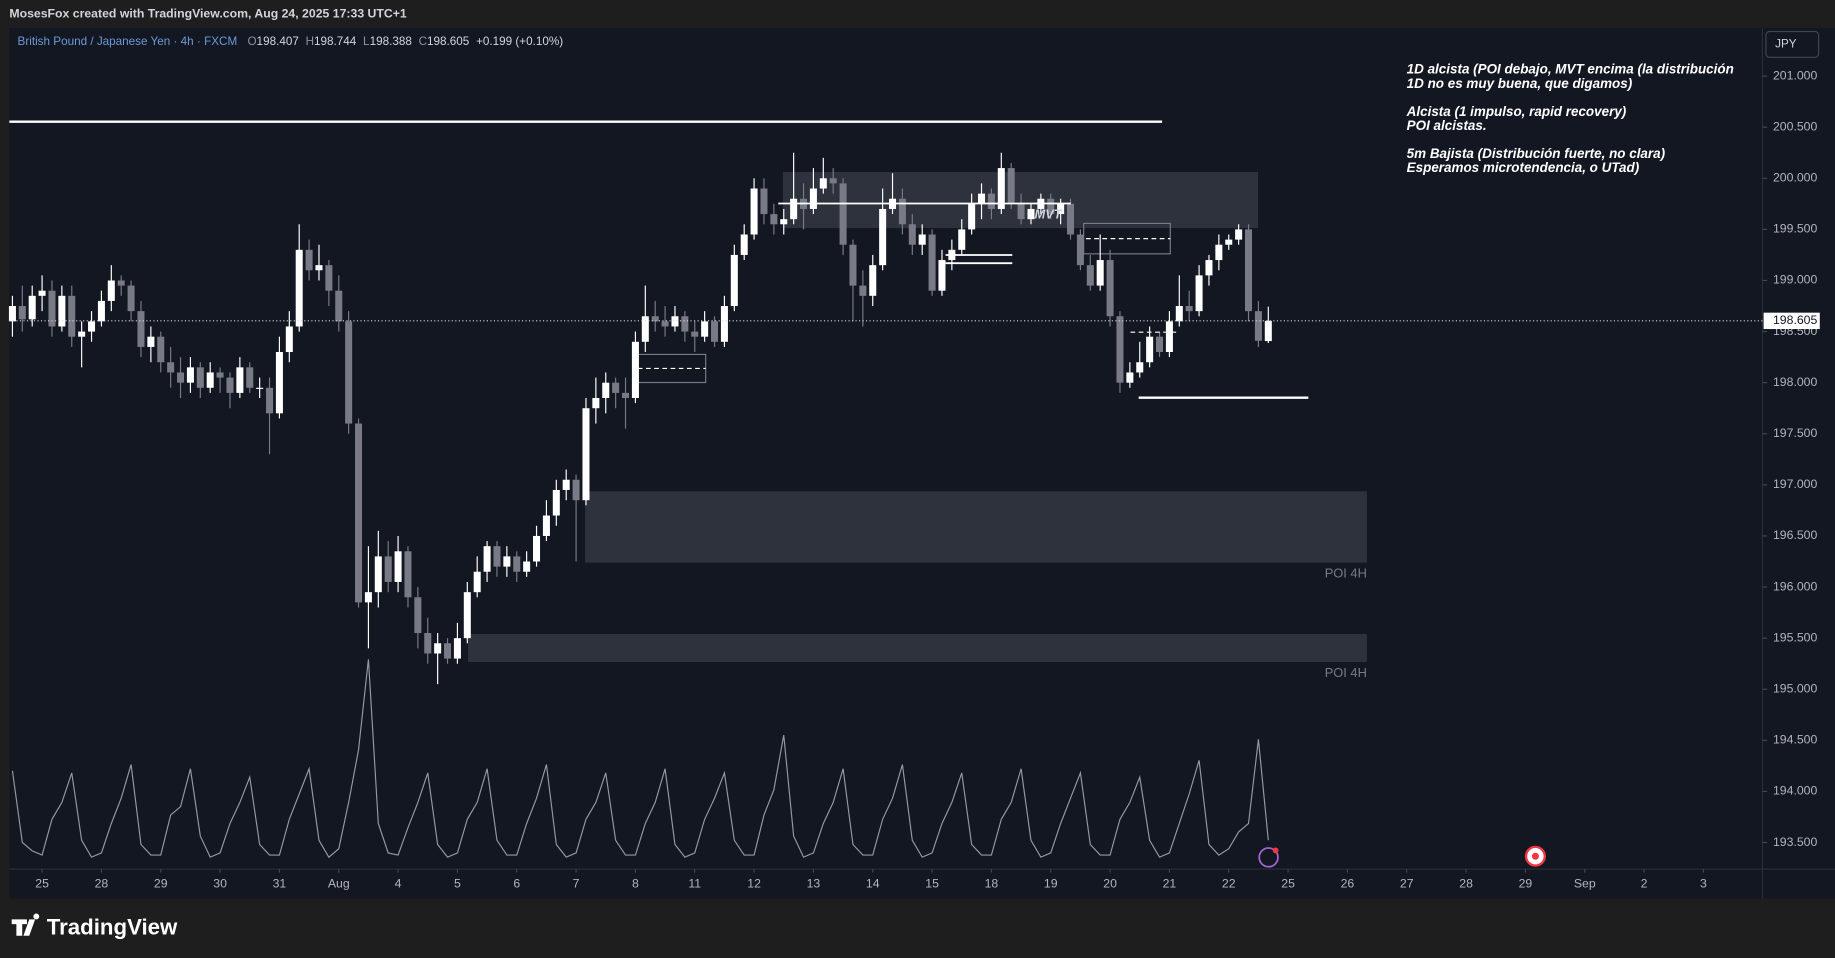 The height and width of the screenshot is (958, 1835). What do you see at coordinates (1795, 535) in the screenshot?
I see `y-tick-label: 196.500` at bounding box center [1795, 535].